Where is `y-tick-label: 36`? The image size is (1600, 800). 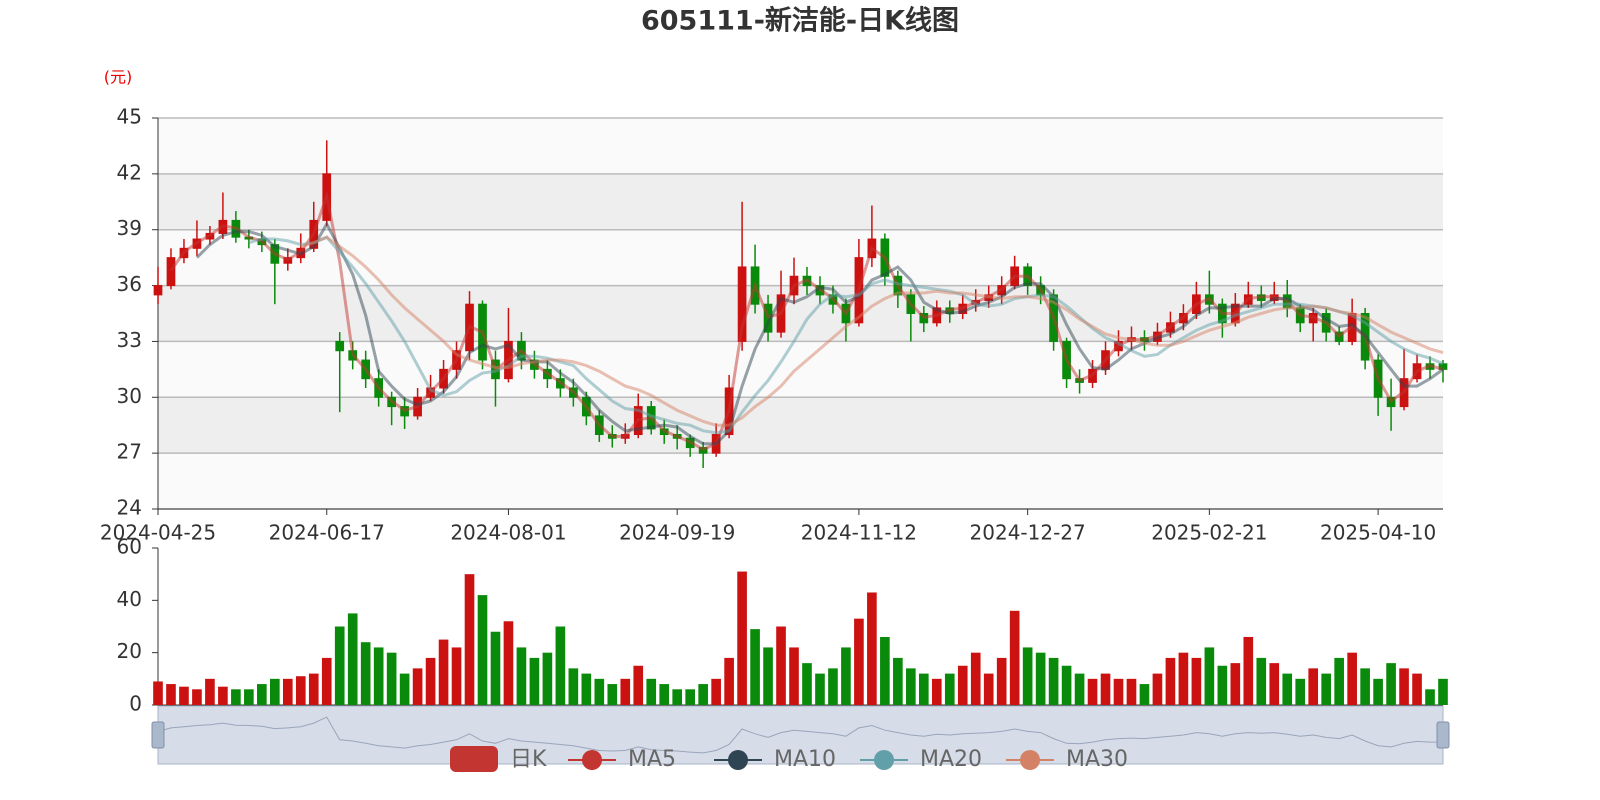 y-tick-label: 36 is located at coordinates (129, 284).